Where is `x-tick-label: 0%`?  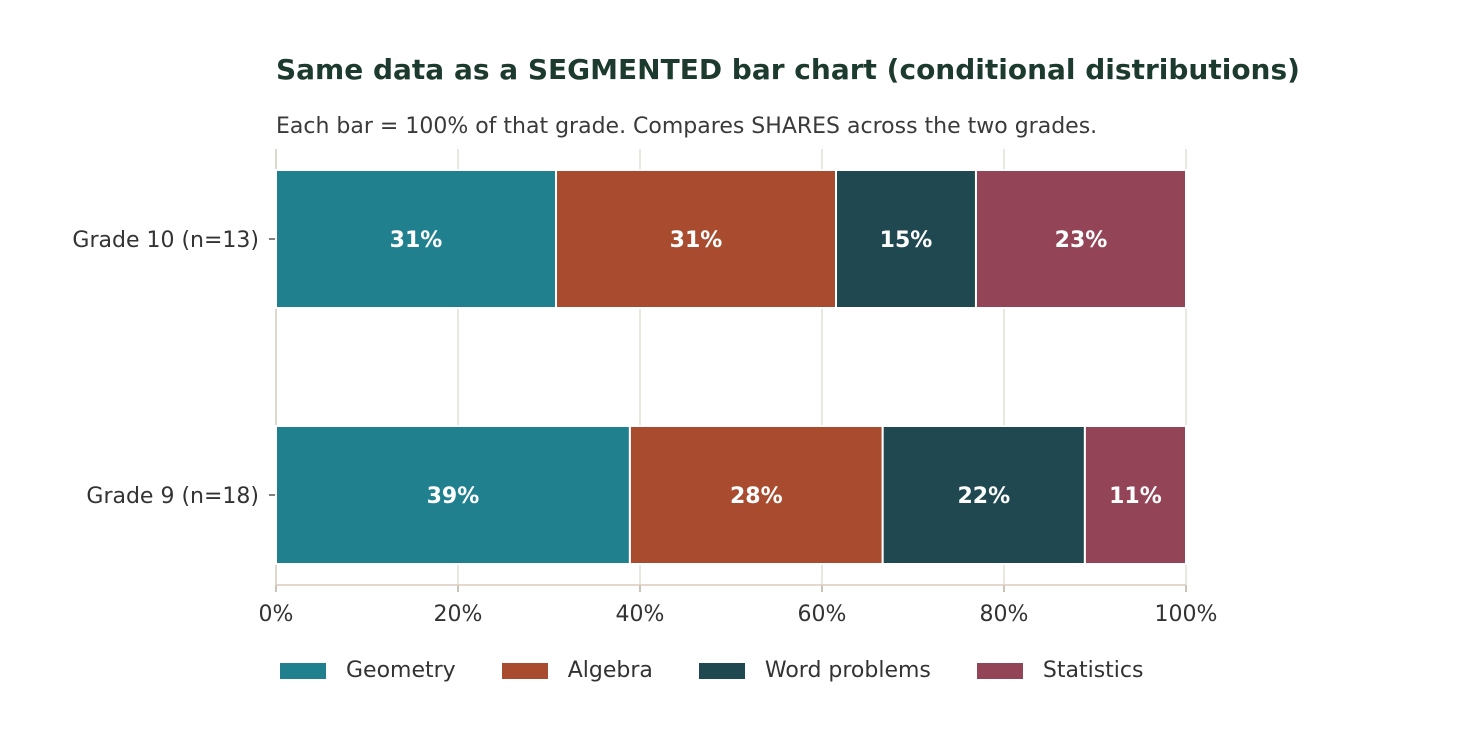 x-tick-label: 0% is located at coordinates (276, 614).